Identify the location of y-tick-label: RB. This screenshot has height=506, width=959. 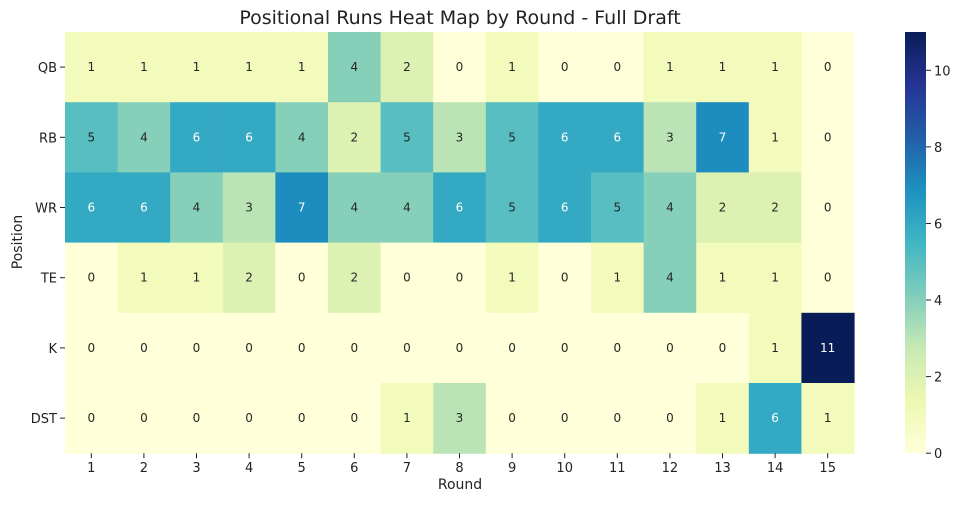
(48, 138).